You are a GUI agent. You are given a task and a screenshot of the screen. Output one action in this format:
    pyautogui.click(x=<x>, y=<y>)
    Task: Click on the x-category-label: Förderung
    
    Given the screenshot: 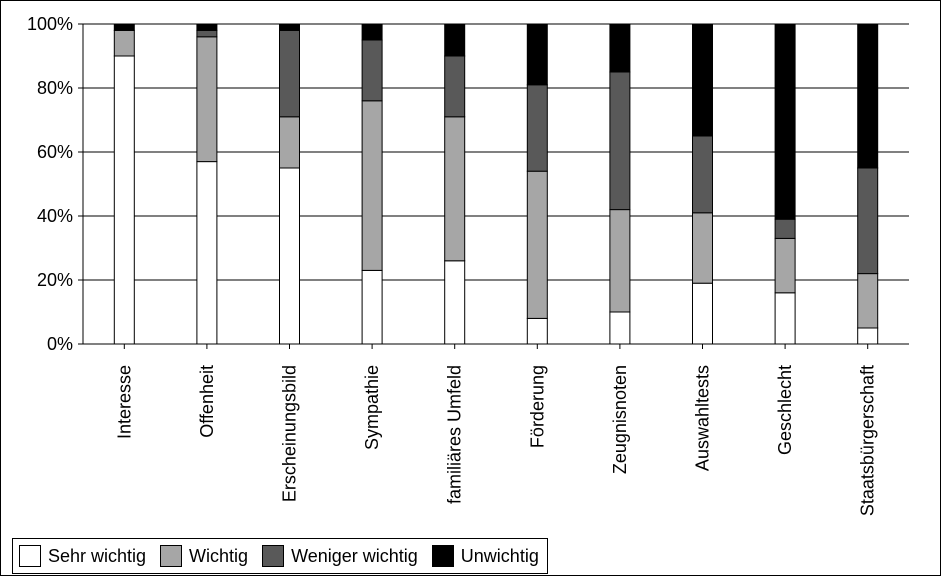 What is the action you would take?
    pyautogui.click(x=537, y=406)
    